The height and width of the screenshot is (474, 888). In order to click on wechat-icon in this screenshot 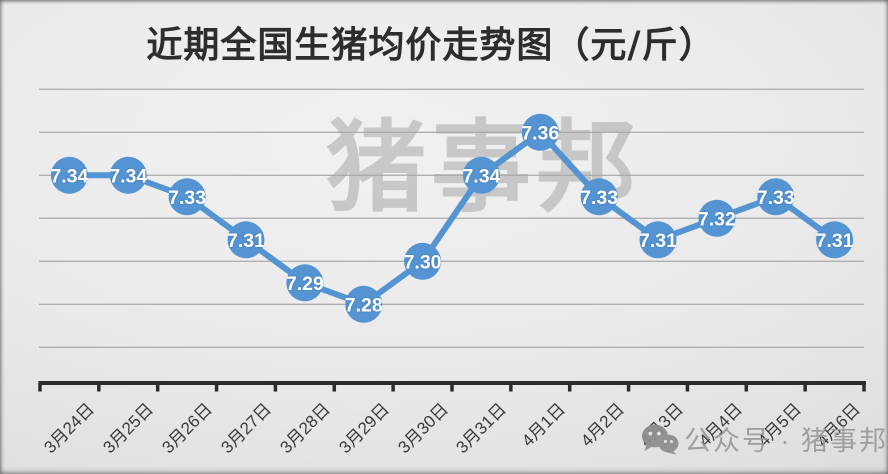, I will do `click(660, 439)`.